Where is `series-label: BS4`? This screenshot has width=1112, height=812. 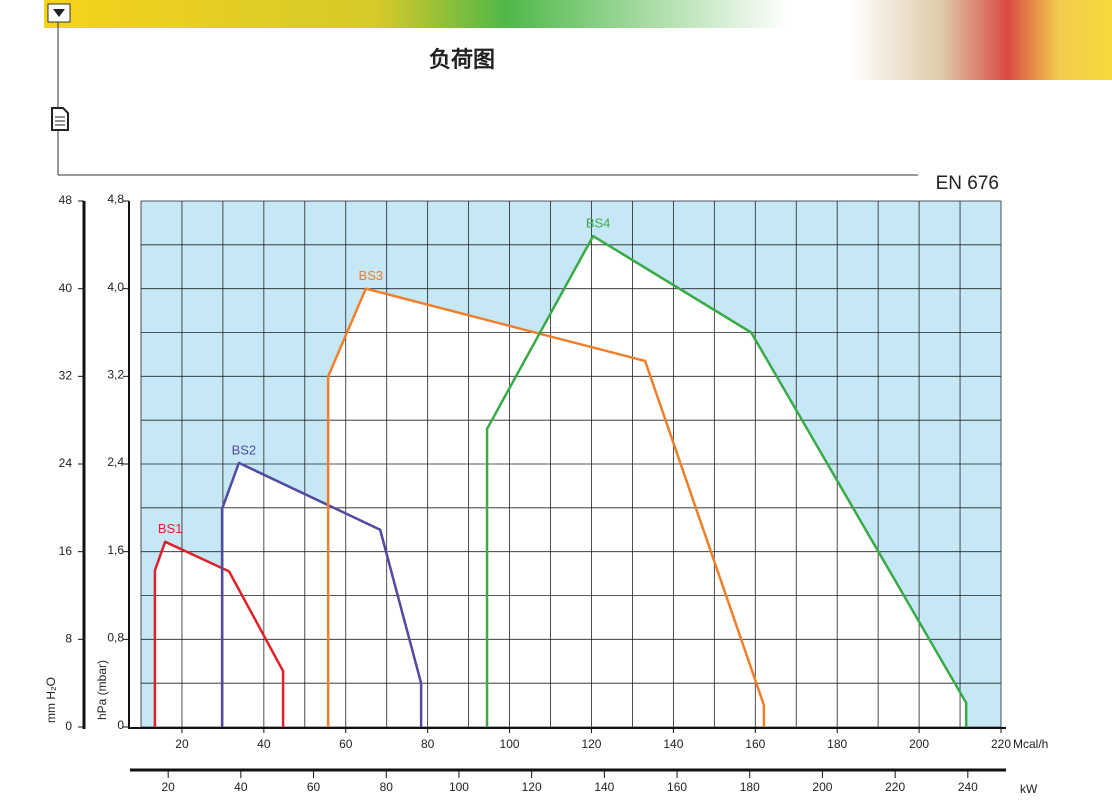 series-label: BS4 is located at coordinates (598, 223).